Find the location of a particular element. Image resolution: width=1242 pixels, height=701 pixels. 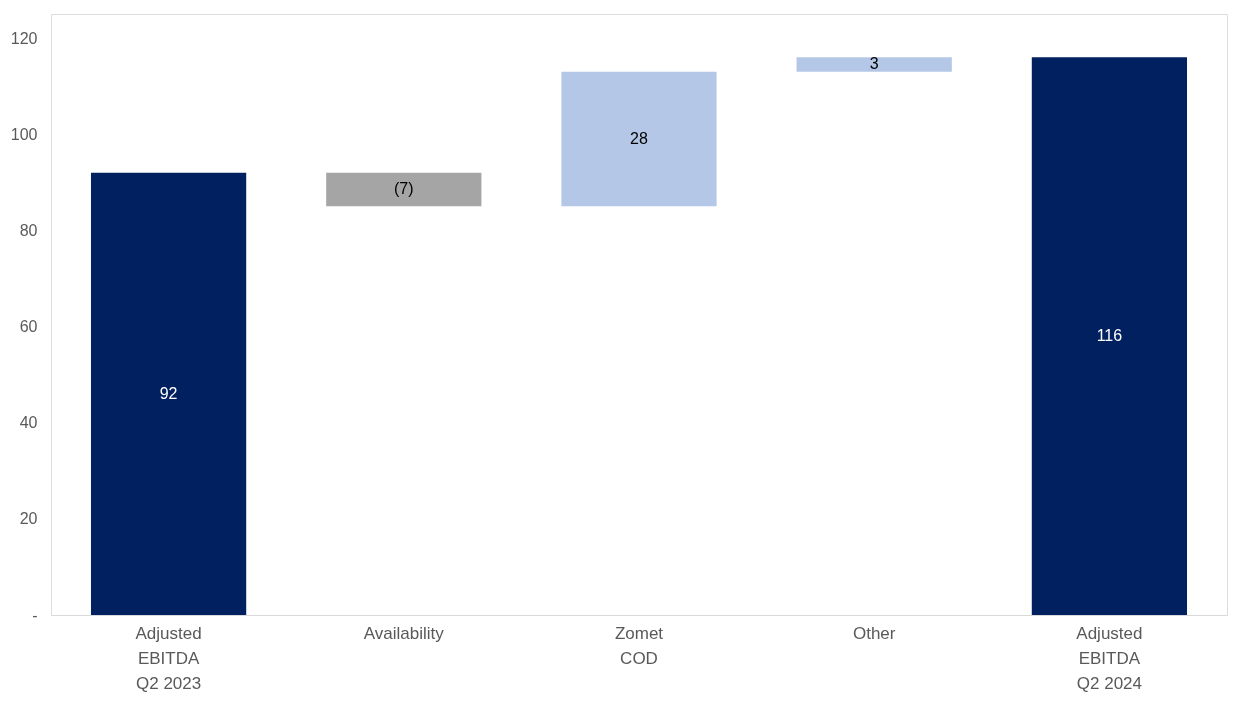

y-tick-label: - is located at coordinates (35, 615).